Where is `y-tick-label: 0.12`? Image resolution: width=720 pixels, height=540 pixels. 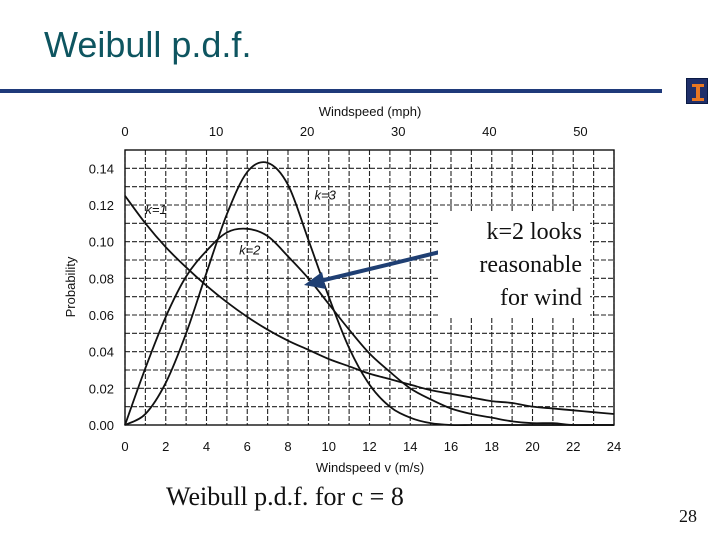
y-tick-label: 0.12 is located at coordinates (101, 205).